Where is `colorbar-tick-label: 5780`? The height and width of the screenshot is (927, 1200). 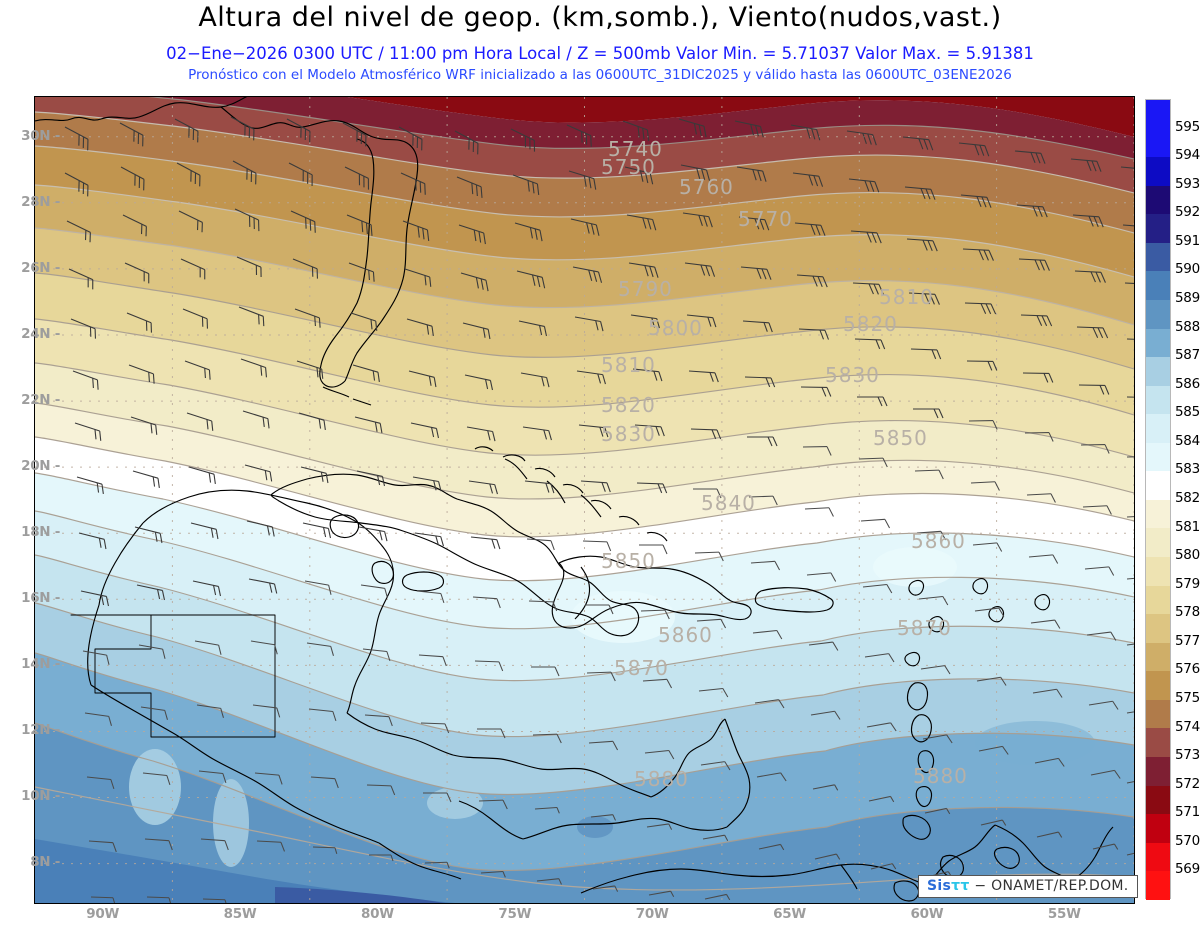
colorbar-tick-label: 5780 is located at coordinates (1187, 612).